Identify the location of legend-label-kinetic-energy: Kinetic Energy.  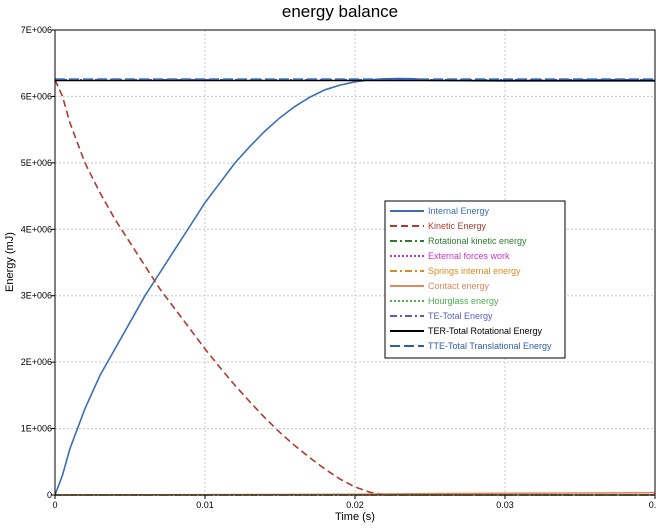
(457, 226).